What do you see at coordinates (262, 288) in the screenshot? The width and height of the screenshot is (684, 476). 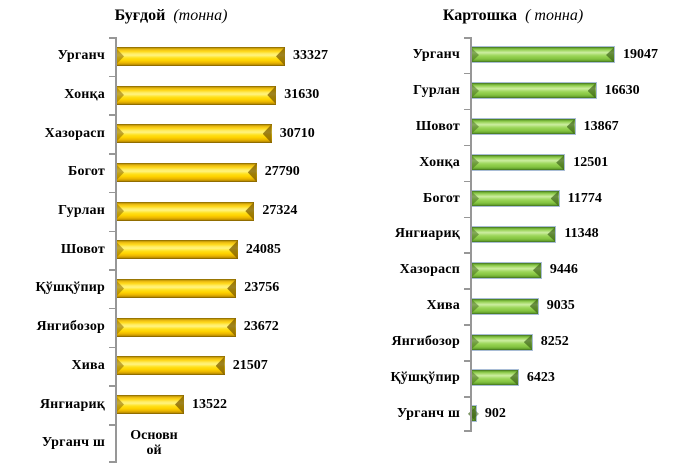 I see `value-label: 23756` at bounding box center [262, 288].